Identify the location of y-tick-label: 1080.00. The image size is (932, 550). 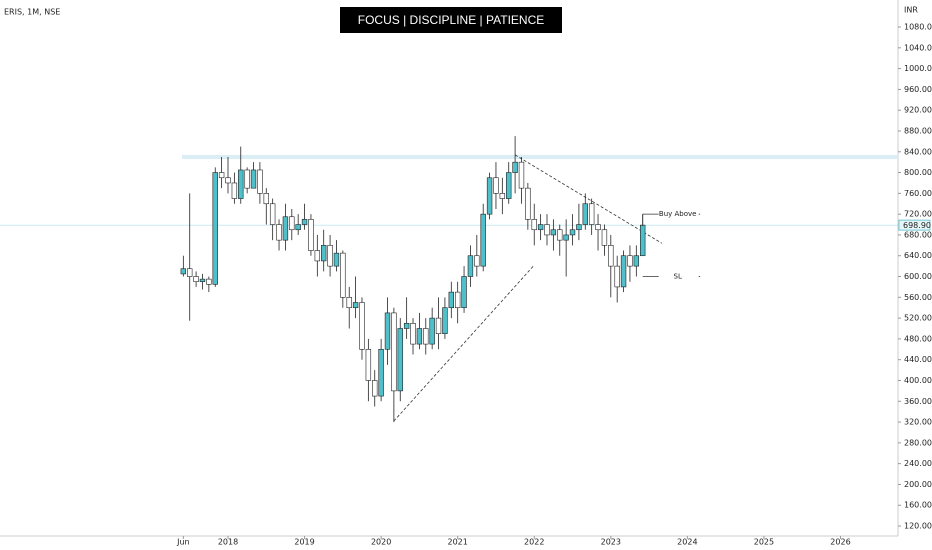
(918, 27).